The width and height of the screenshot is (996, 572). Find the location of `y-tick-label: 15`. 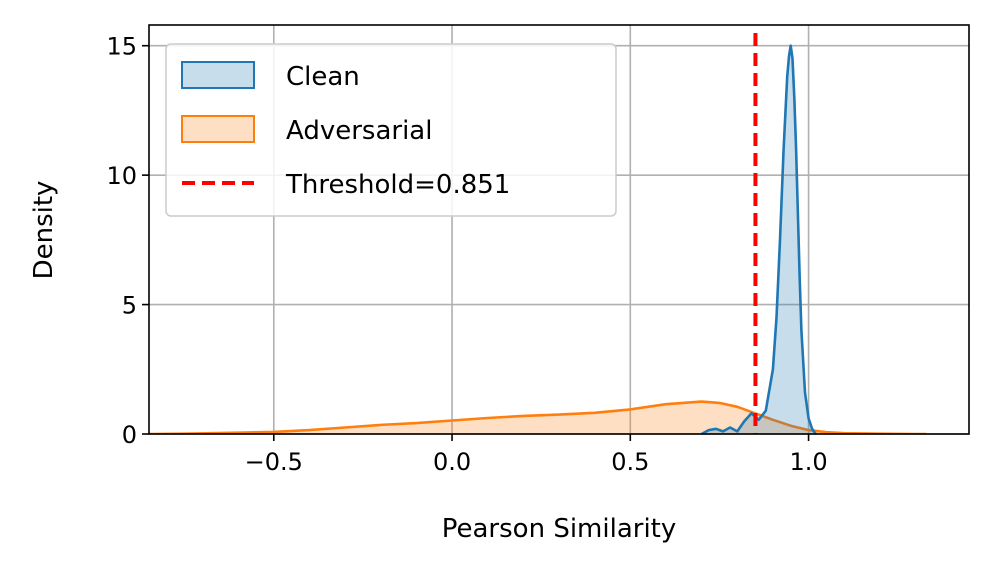

y-tick-label: 15 is located at coordinates (121, 47).